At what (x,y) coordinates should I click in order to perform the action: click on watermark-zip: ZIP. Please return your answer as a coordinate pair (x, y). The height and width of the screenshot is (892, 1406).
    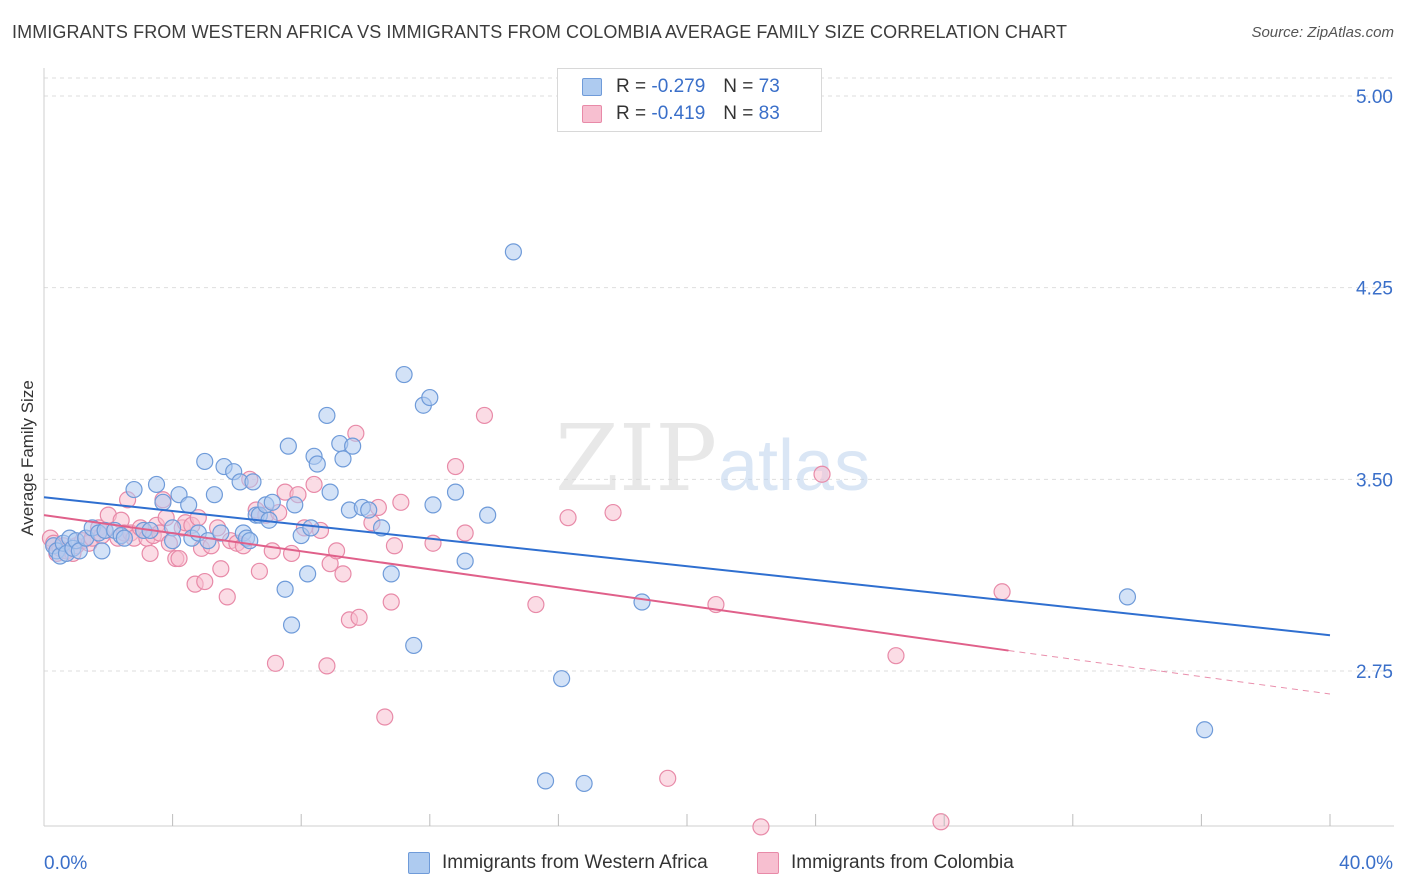
    Looking at the image, I should click on (636, 458).